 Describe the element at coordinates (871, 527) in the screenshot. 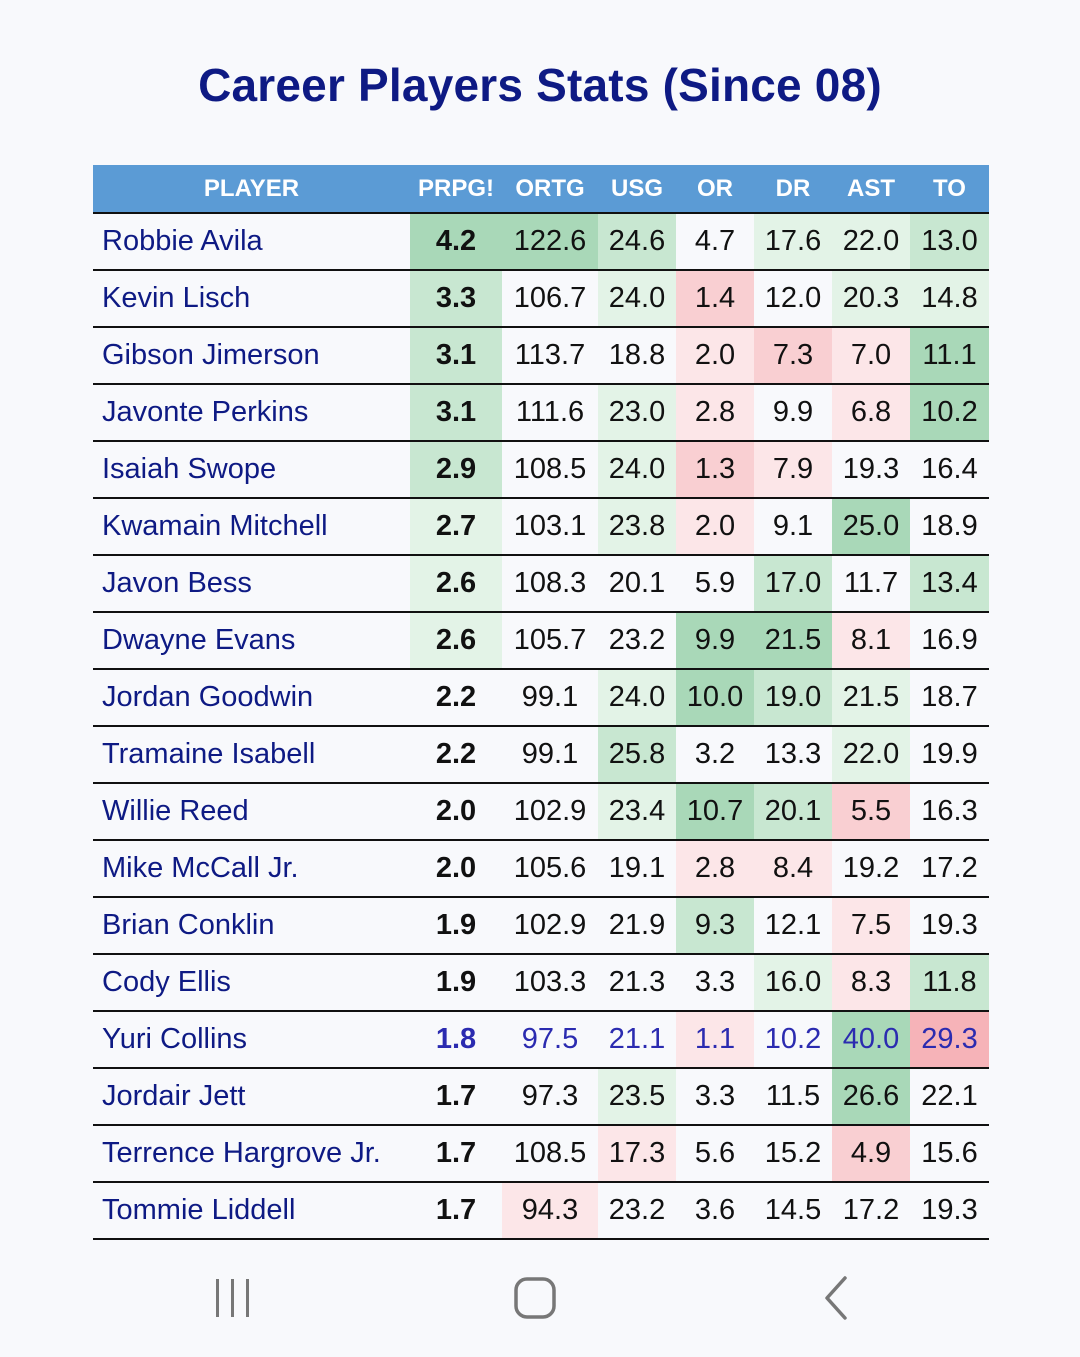

I see `ast-cell: 25.0` at that location.